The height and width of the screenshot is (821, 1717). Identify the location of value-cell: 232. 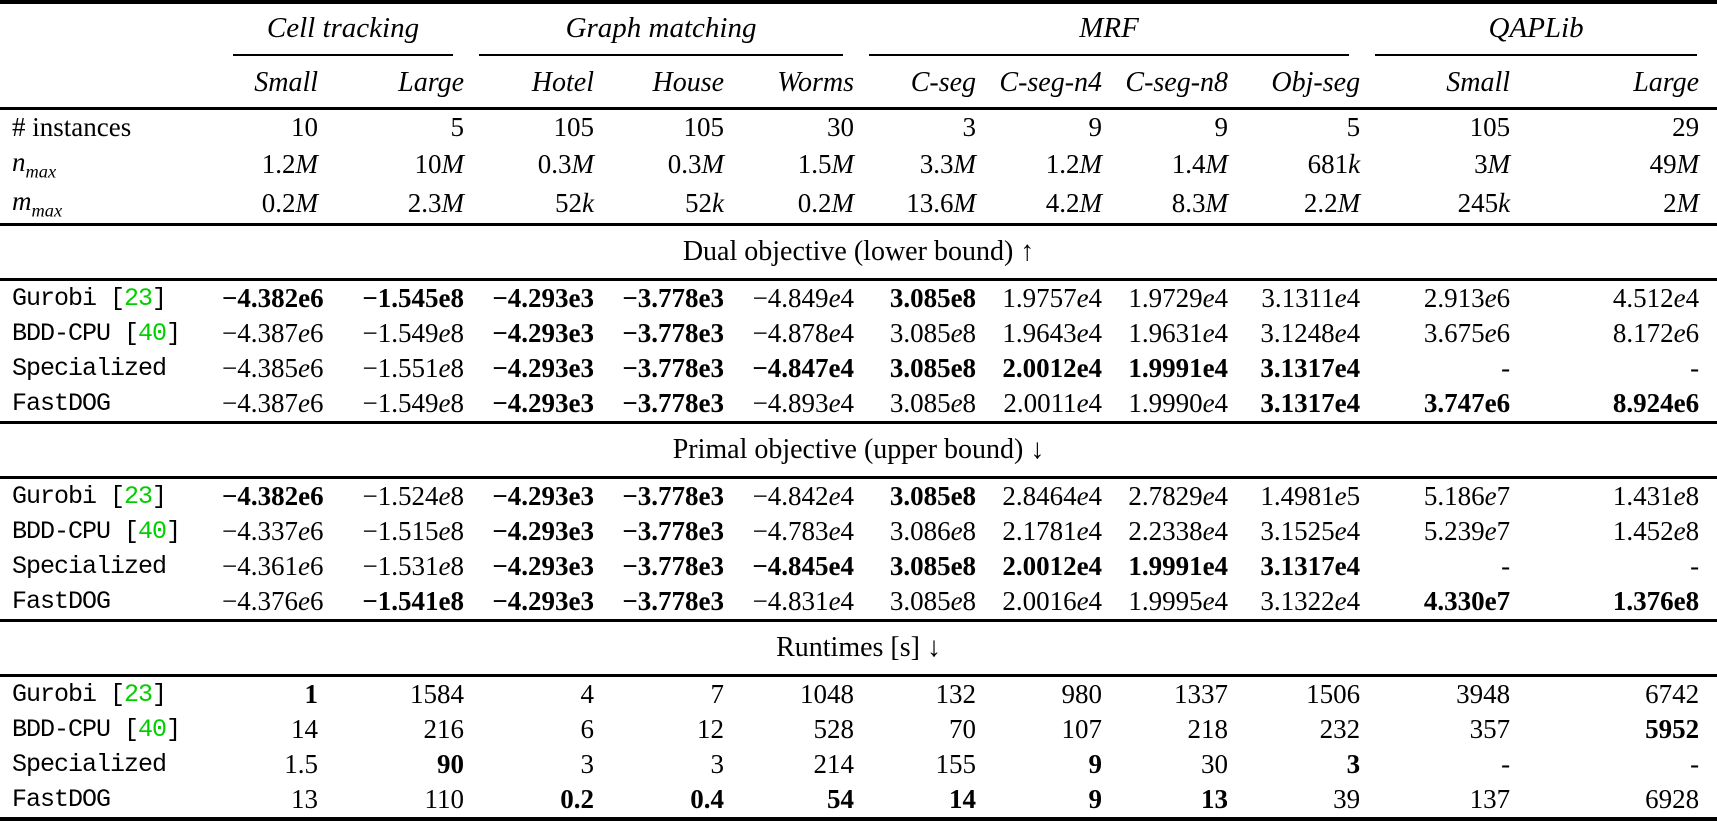
(1340, 729).